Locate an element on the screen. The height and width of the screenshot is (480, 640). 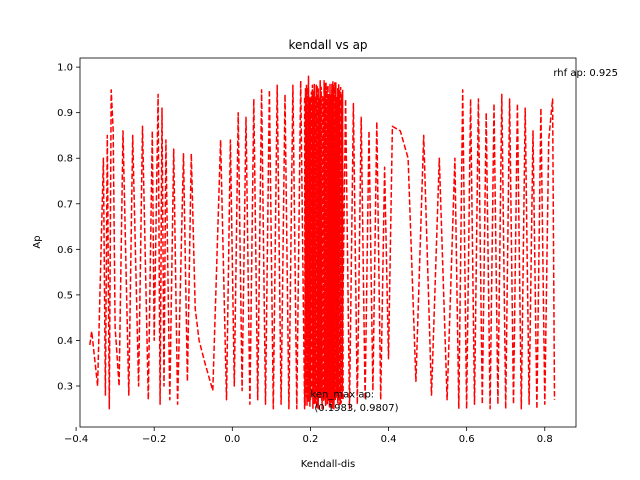
y-tick-label: 0.8 is located at coordinates (65, 159).